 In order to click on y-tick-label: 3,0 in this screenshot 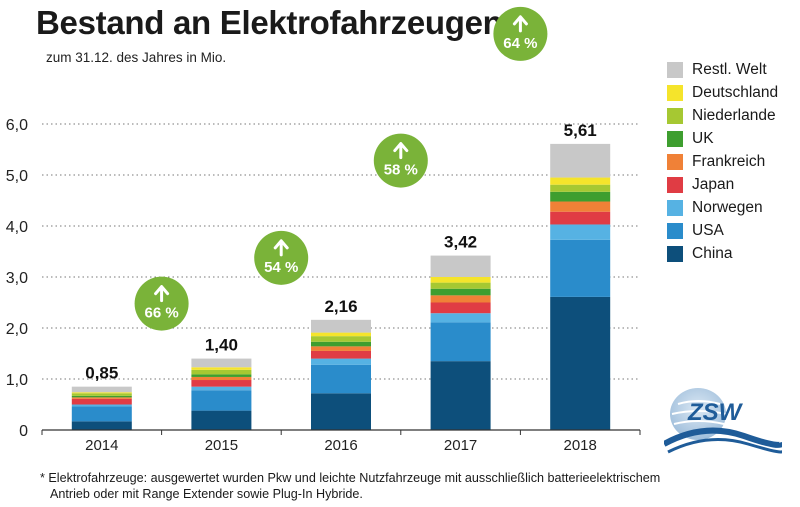, I will do `click(17, 278)`.